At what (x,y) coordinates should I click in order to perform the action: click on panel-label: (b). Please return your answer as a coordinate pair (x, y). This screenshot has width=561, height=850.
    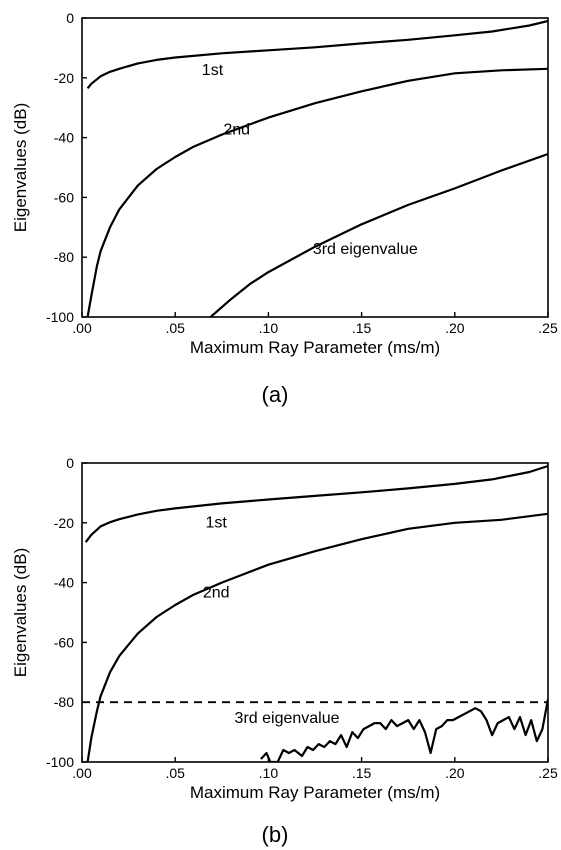
    Looking at the image, I should click on (275, 834).